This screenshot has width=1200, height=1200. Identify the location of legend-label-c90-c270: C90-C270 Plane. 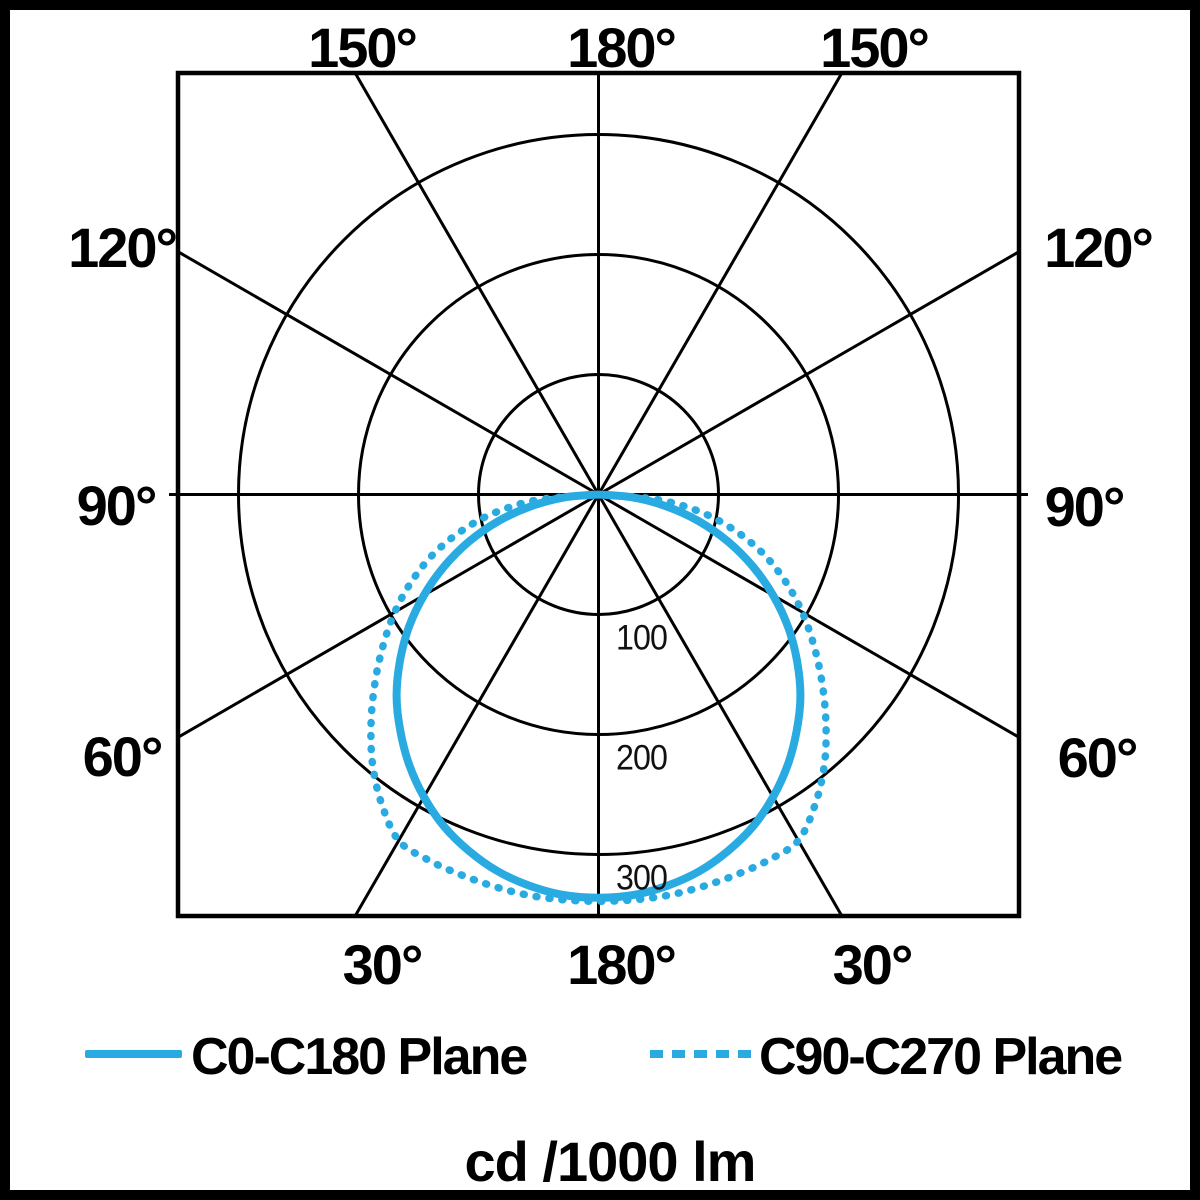
(941, 1057).